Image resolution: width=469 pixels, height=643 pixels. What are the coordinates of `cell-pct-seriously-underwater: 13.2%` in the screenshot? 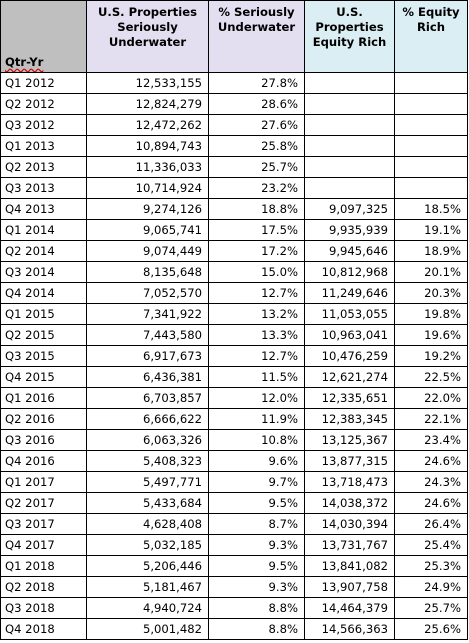 It's located at (256, 314).